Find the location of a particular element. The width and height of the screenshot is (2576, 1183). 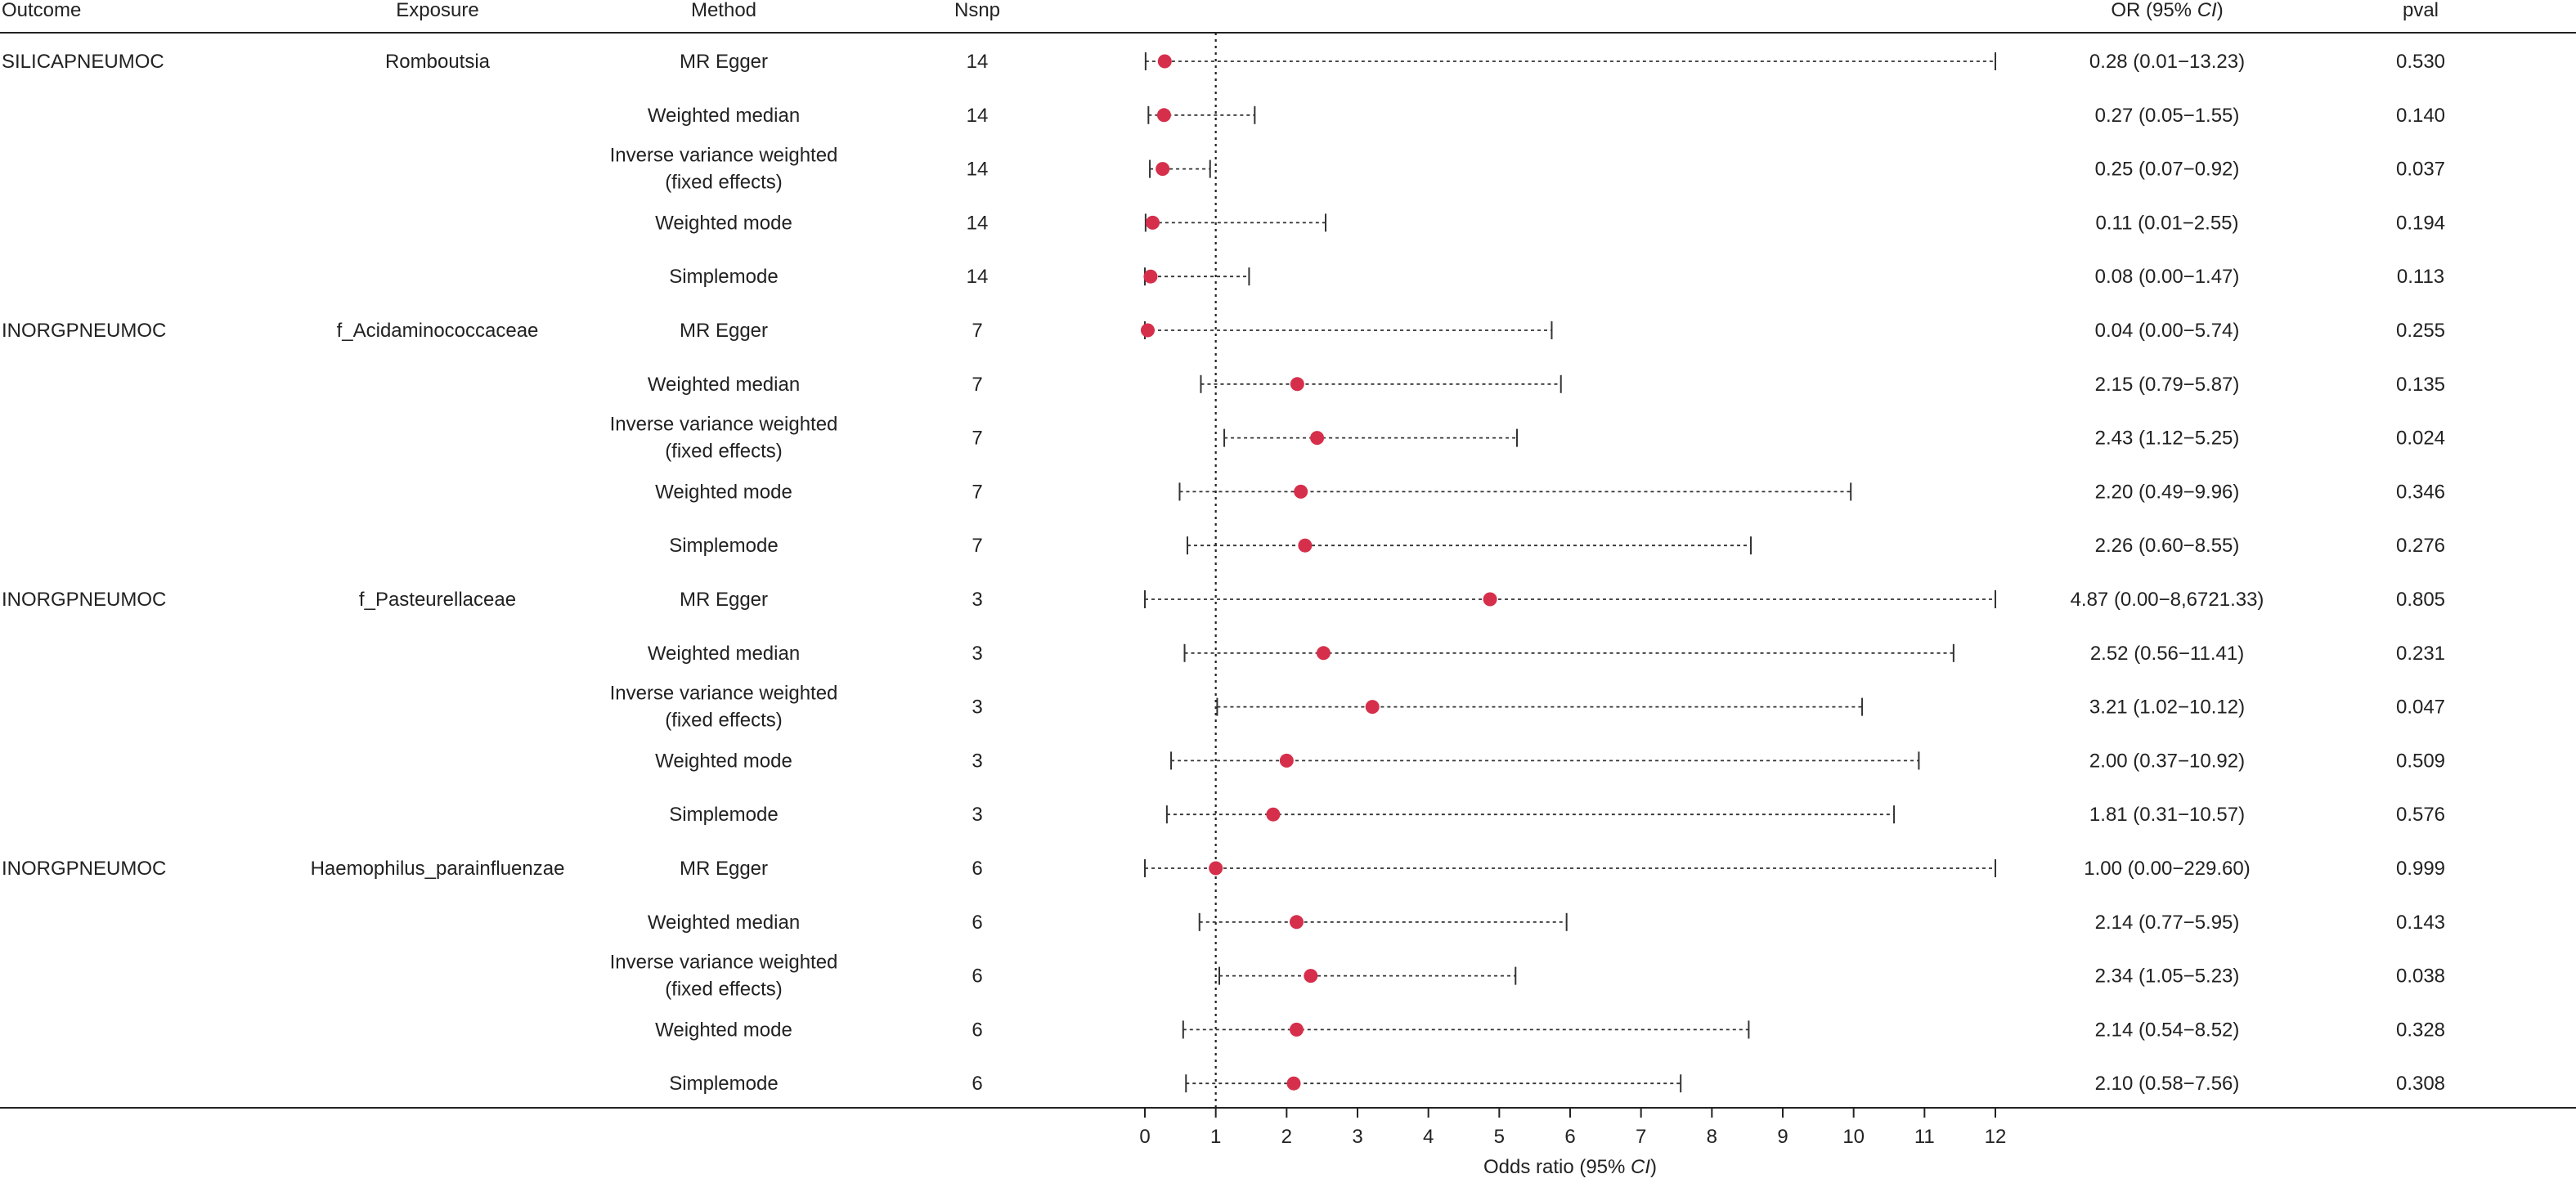

header-method: Method is located at coordinates (724, 10).